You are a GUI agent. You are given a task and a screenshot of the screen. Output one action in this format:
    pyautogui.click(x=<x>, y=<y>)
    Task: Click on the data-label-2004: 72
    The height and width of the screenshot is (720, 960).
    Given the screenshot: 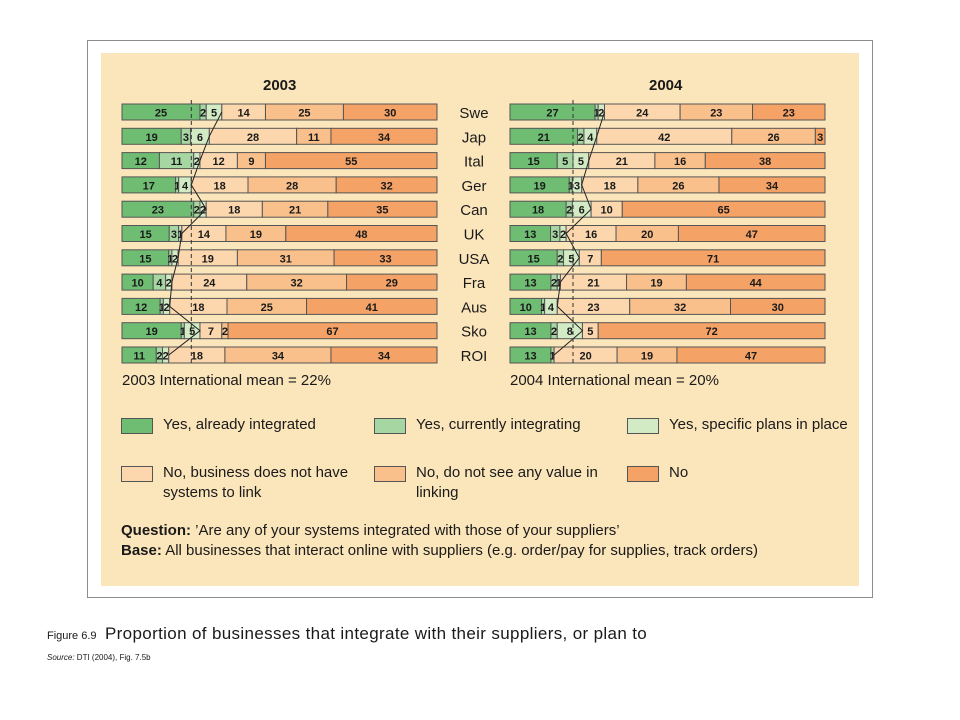 What is the action you would take?
    pyautogui.click(x=711, y=332)
    